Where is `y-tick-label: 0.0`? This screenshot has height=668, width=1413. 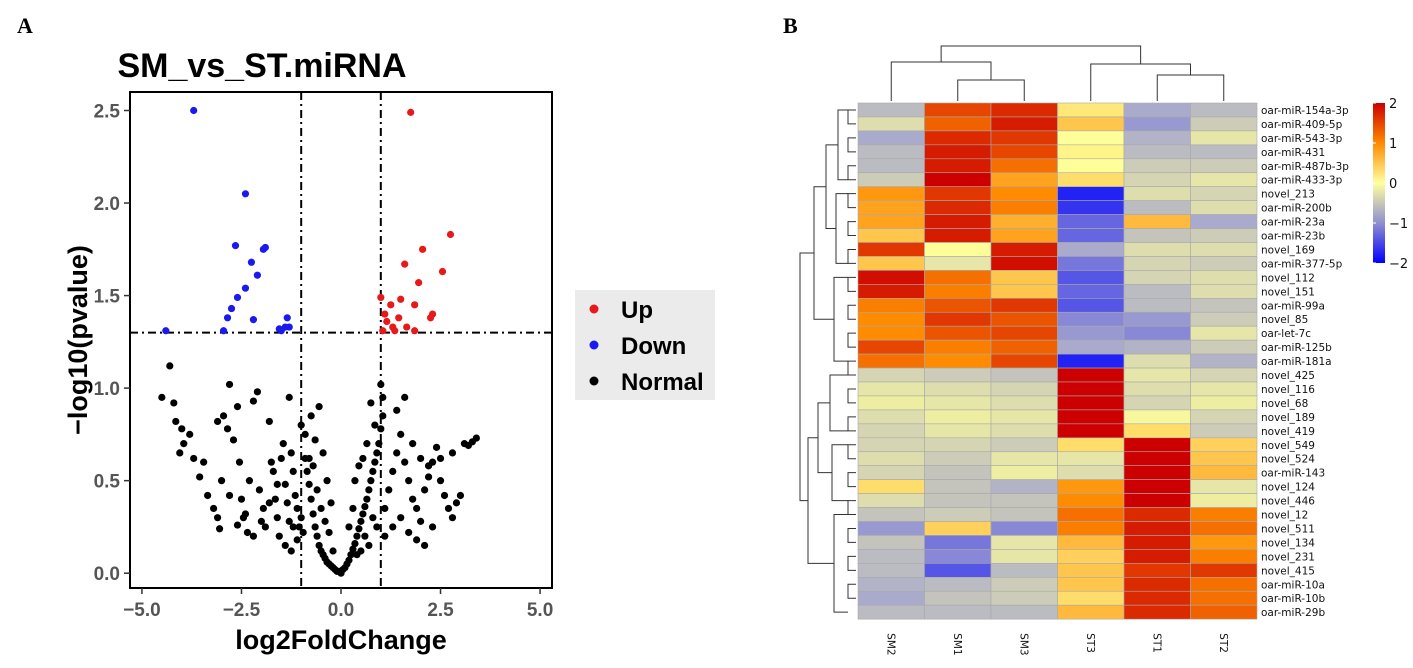 y-tick-label: 0.0 is located at coordinates (107, 574).